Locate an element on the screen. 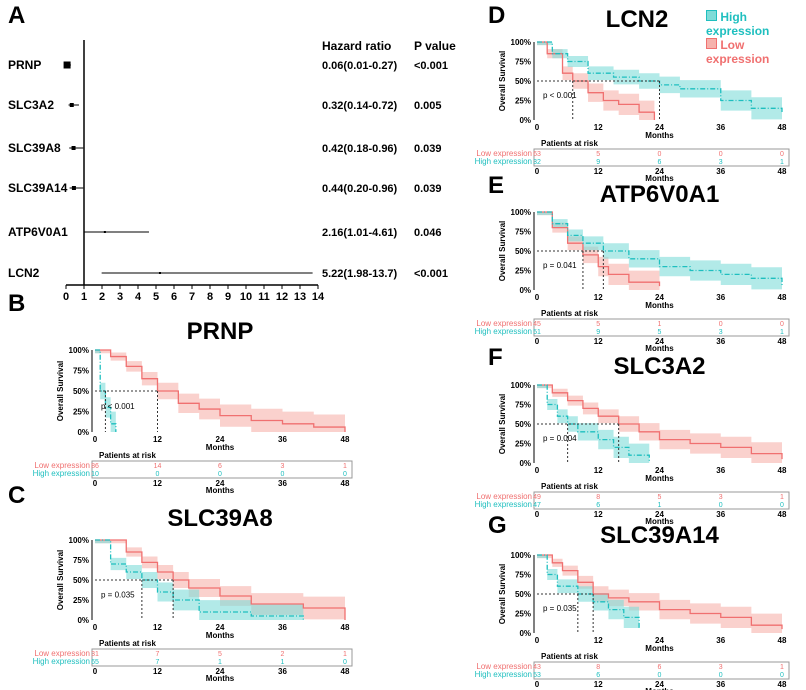 This screenshot has width=806, height=690. x-tick-label: 14 is located at coordinates (318, 295).